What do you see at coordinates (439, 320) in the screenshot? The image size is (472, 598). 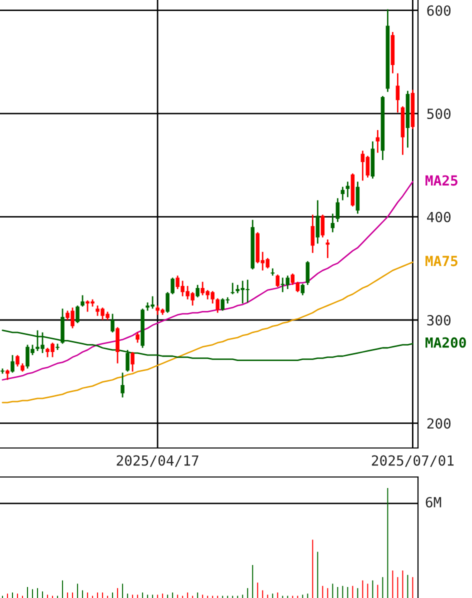 I see `y-tick-label: 300` at bounding box center [439, 320].